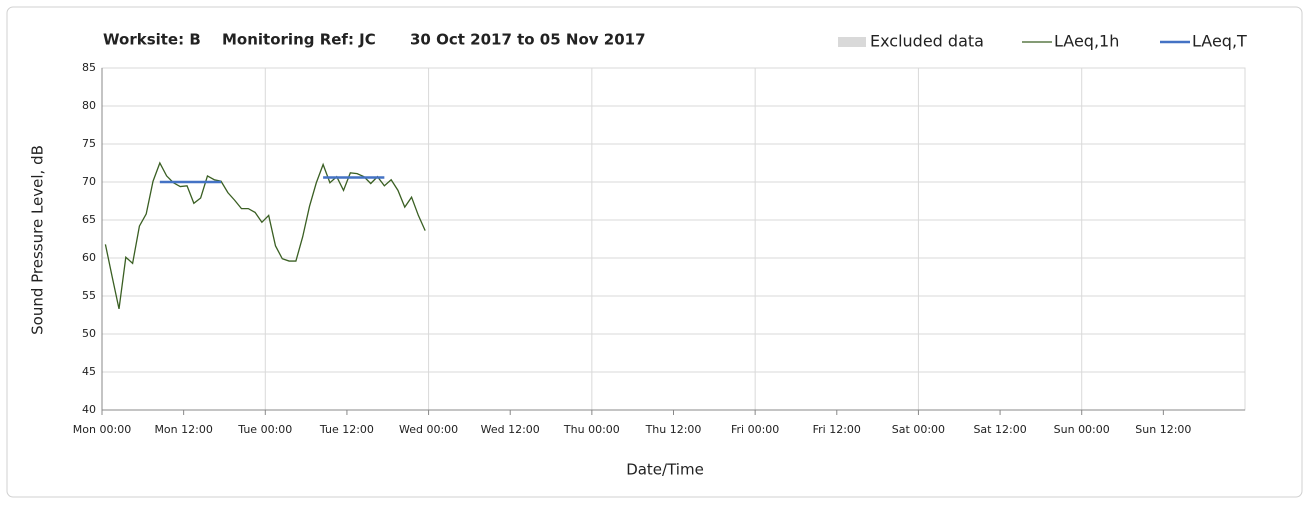  Describe the element at coordinates (89, 67) in the screenshot. I see `y-tick-label: 85` at that location.